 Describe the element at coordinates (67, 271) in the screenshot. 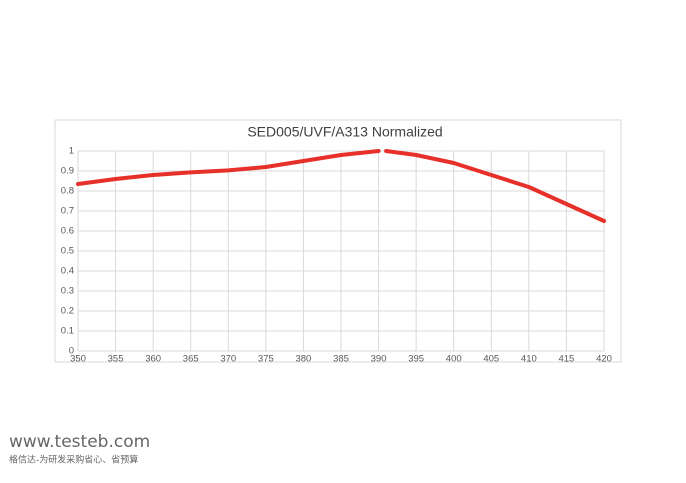

I see `y-tick-label: 0.4` at that location.